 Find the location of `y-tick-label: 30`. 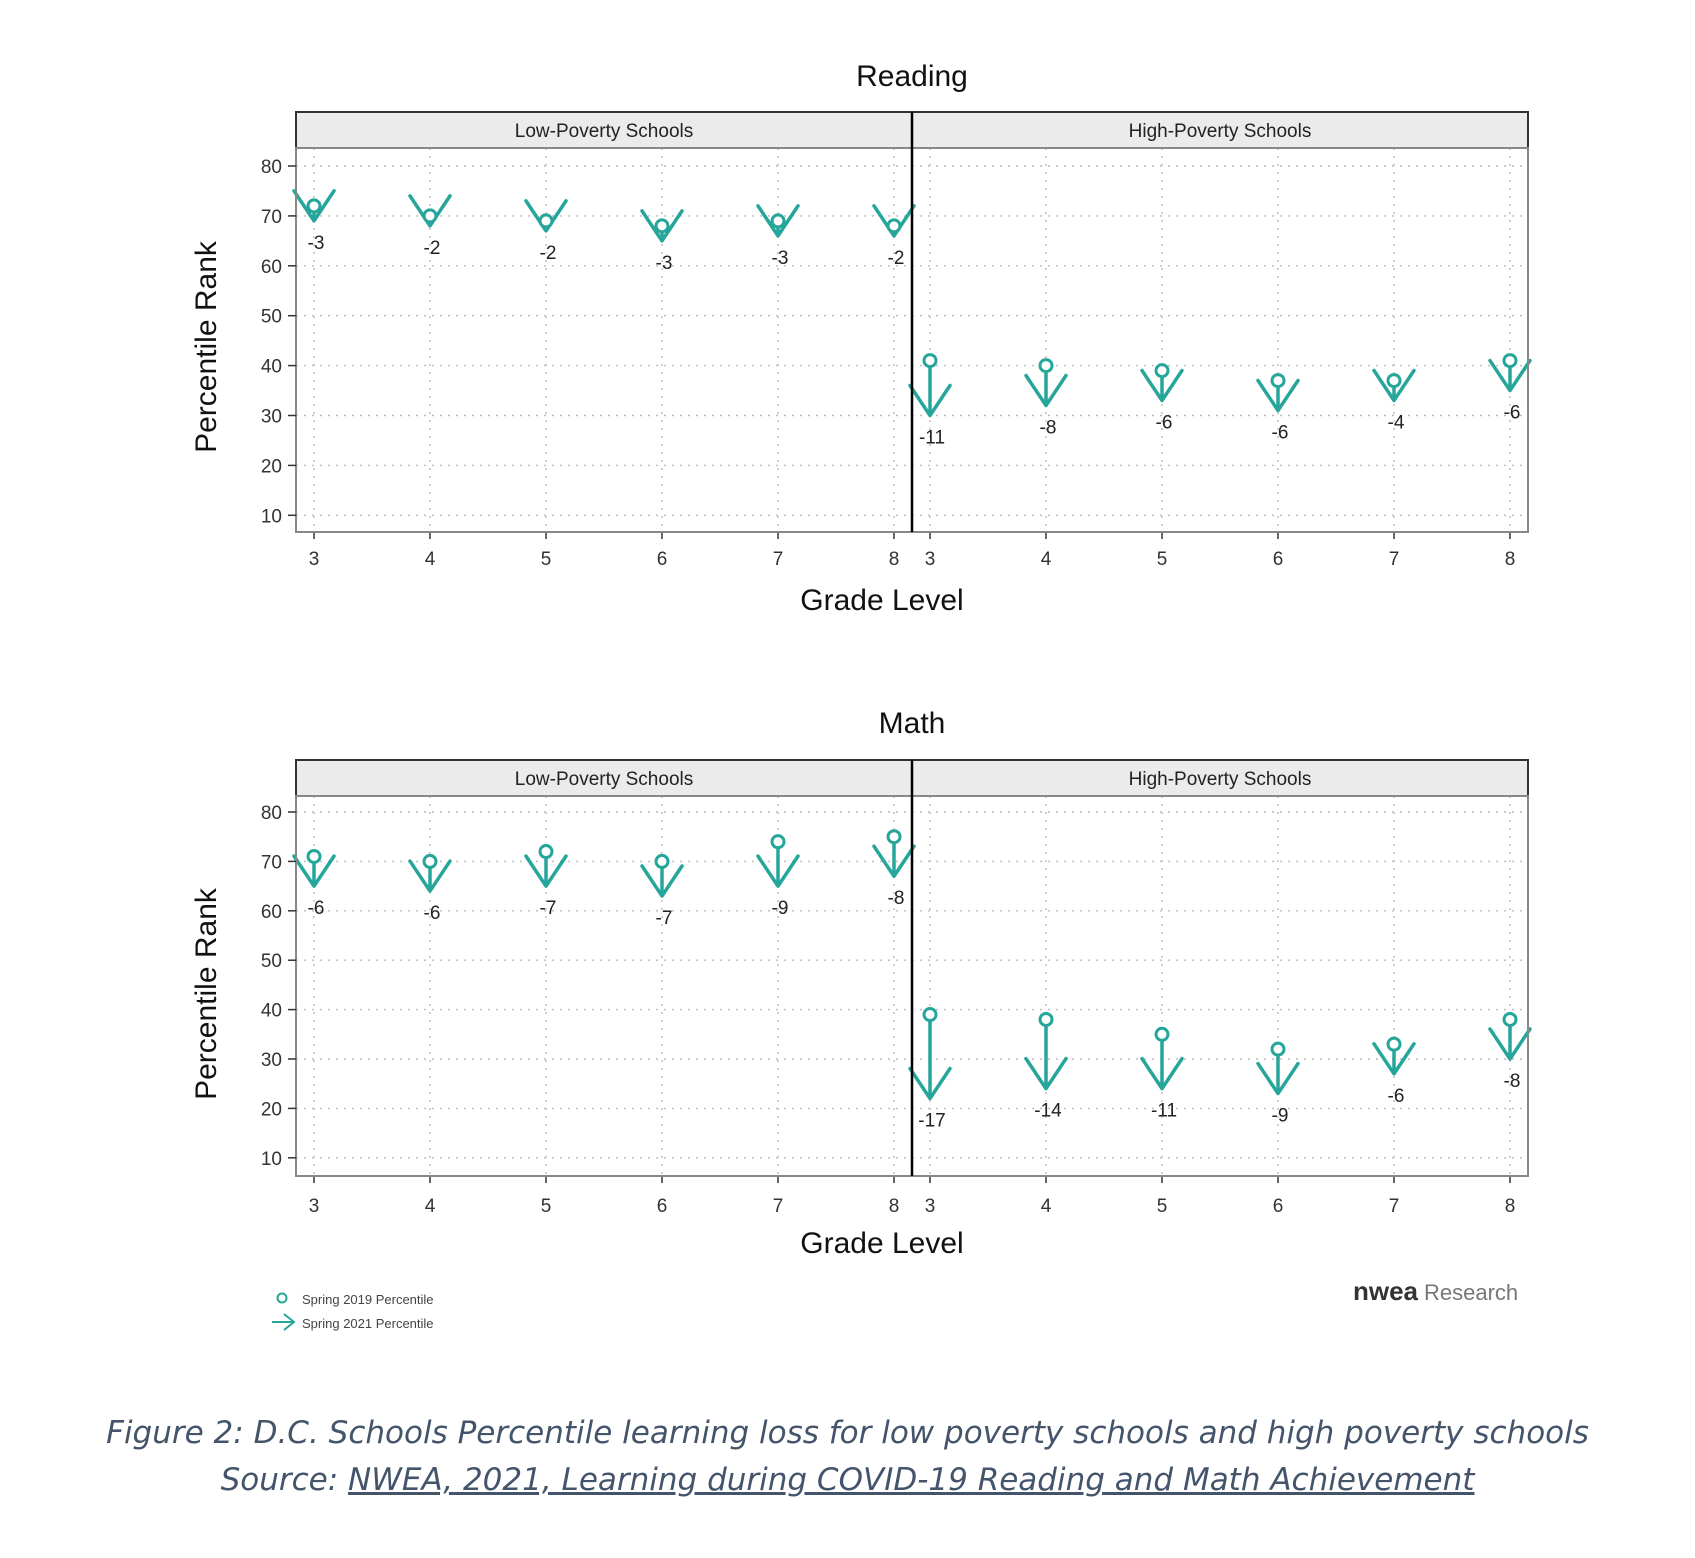

y-tick-label: 30 is located at coordinates (271, 1060).